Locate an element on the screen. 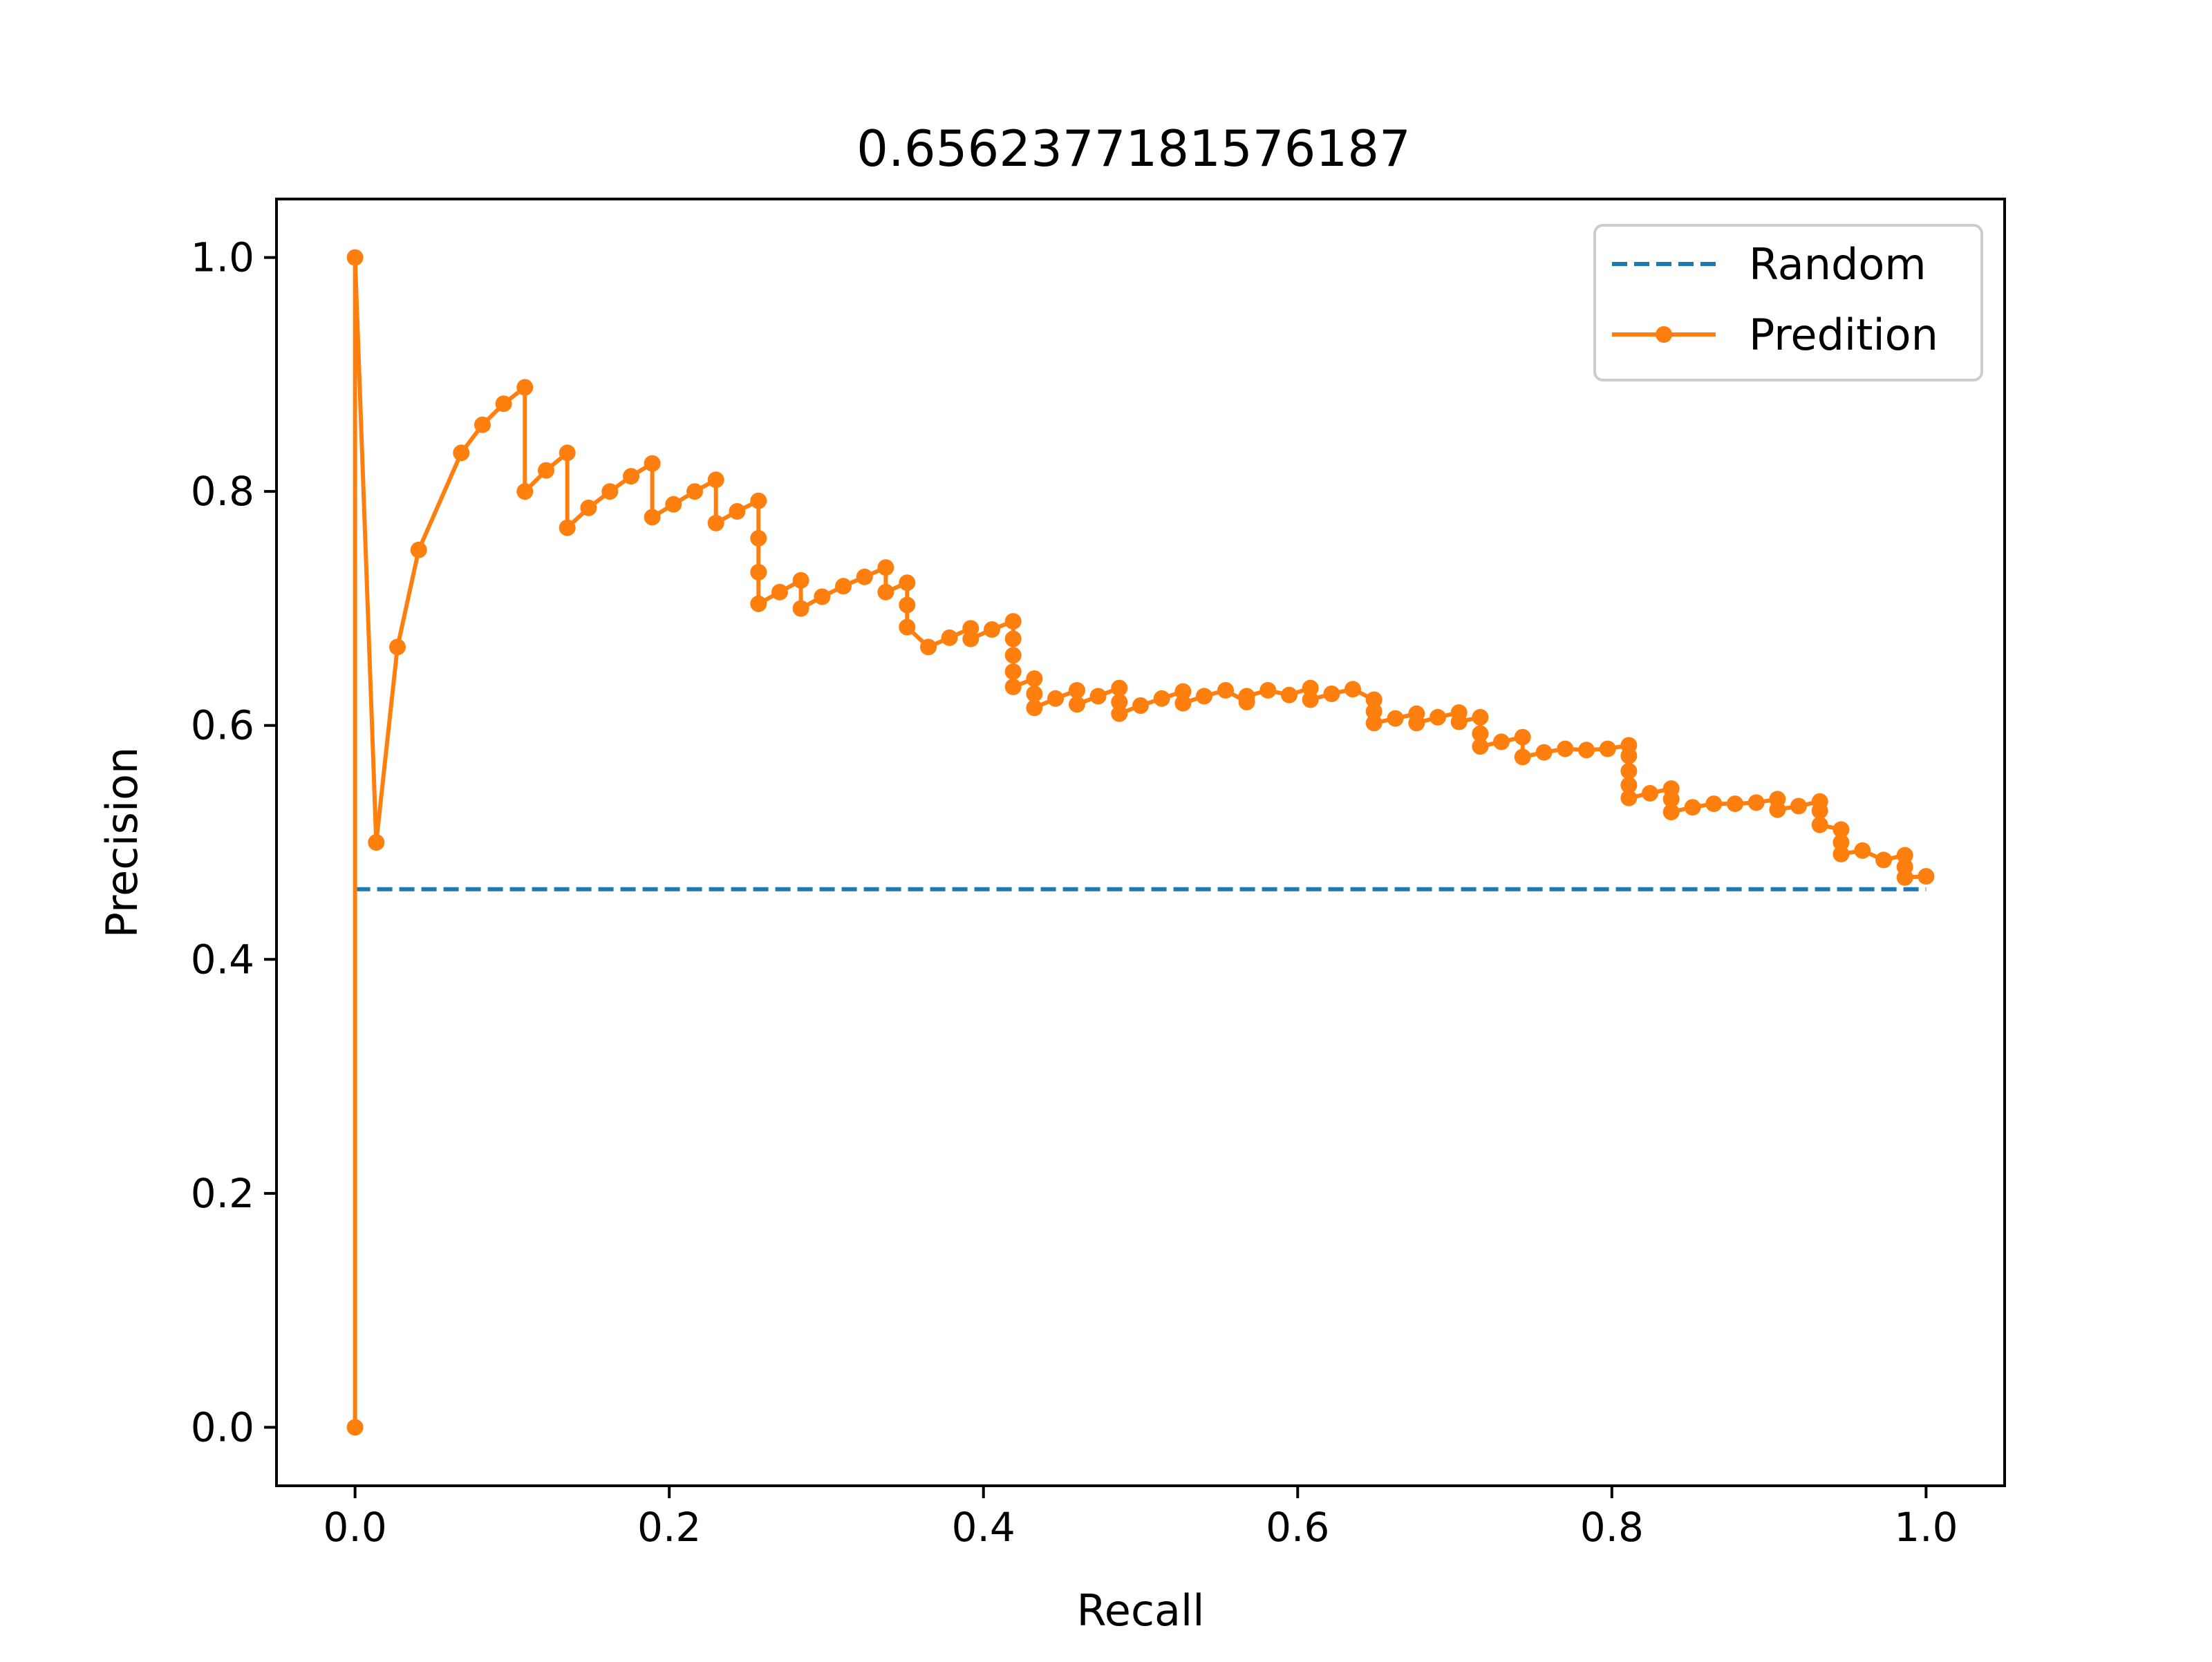  x-tick-label: 0.4 is located at coordinates (983, 1527).